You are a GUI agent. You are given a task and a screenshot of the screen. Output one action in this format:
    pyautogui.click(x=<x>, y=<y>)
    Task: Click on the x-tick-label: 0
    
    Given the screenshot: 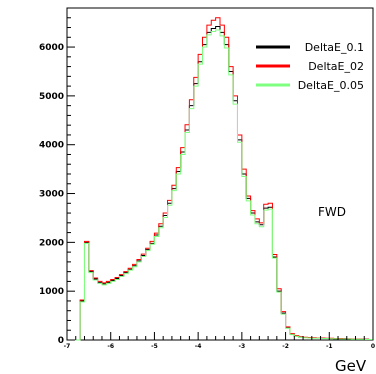 What is the action you would take?
    pyautogui.click(x=373, y=346)
    